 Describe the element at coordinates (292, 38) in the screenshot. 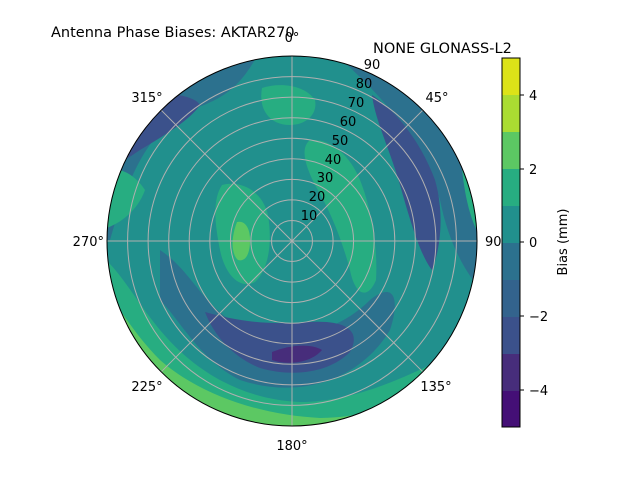

I see `theta-label-0: 0°` at that location.